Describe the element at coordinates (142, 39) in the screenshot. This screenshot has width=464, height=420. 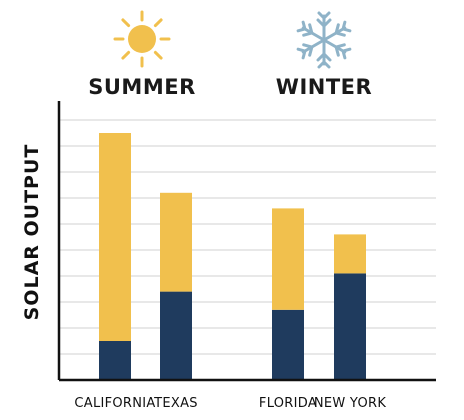
I see `sun-icon` at that location.